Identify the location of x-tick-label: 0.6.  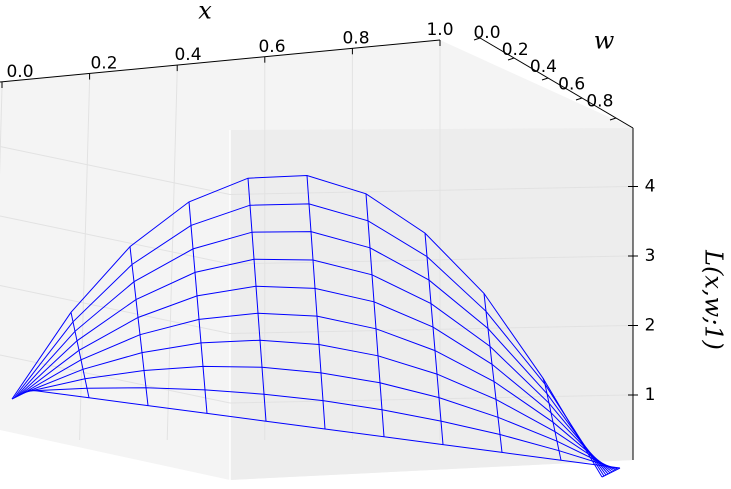
(271, 47).